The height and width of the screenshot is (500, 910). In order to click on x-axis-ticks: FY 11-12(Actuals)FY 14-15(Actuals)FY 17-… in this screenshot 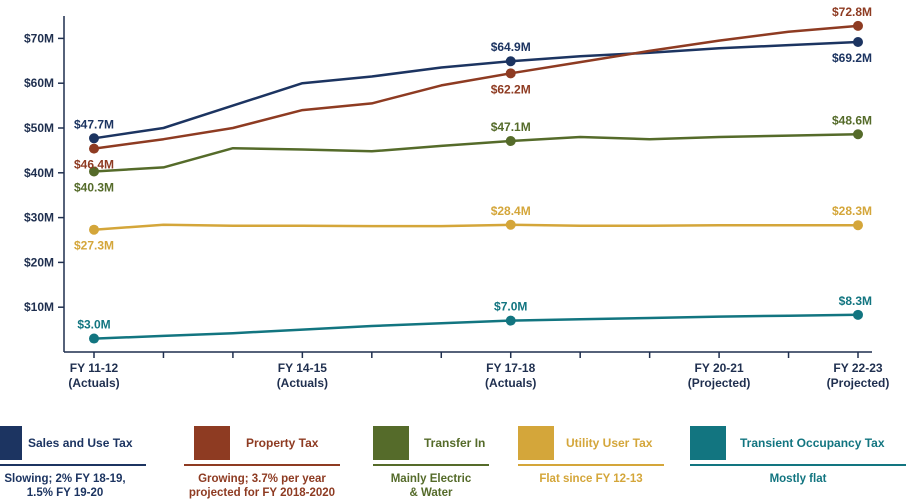, I will do `click(478, 371)`.